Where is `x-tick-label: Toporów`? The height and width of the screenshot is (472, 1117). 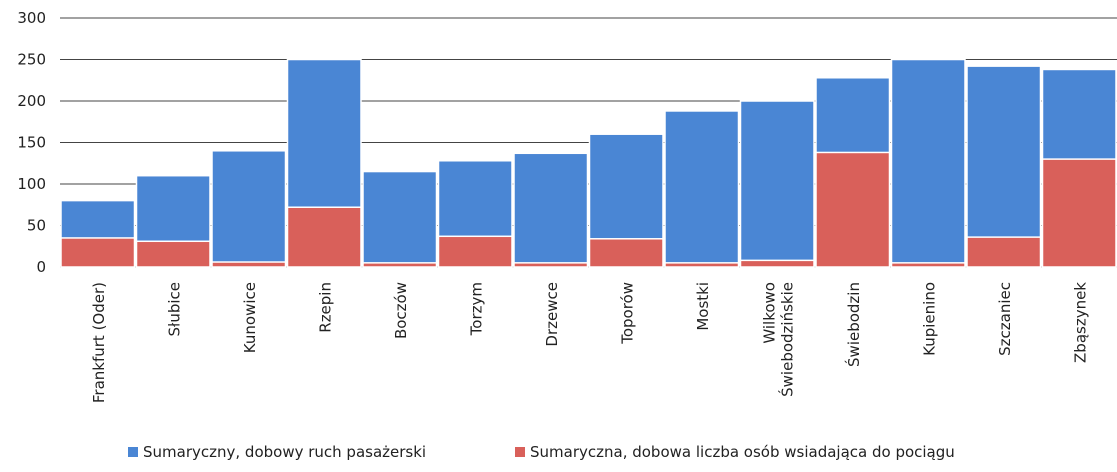 x-tick-label: Toporów is located at coordinates (627, 313).